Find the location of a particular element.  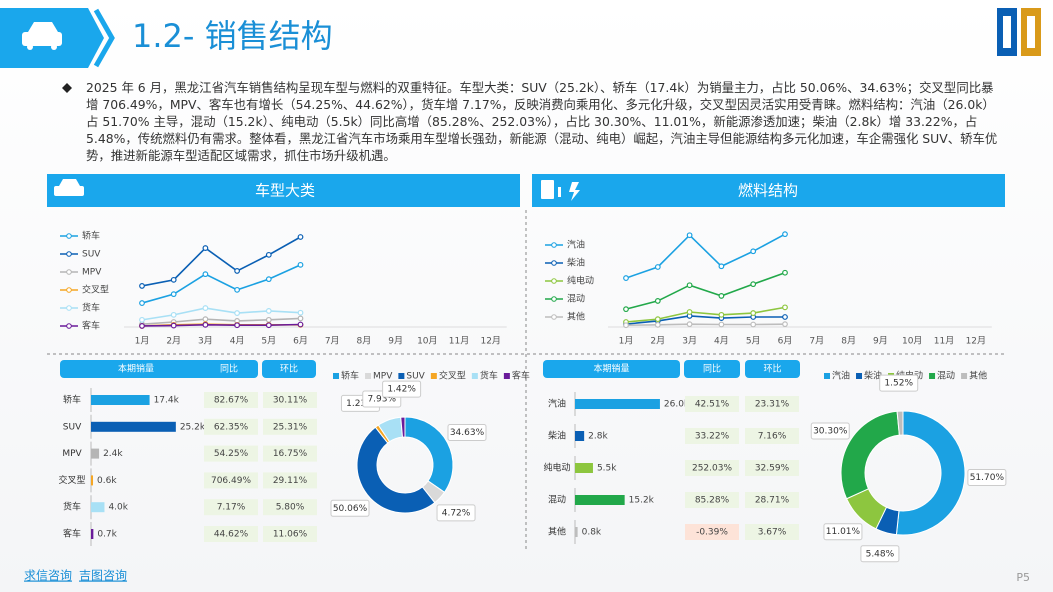

cell-text: 29.11% is located at coordinates (290, 481).